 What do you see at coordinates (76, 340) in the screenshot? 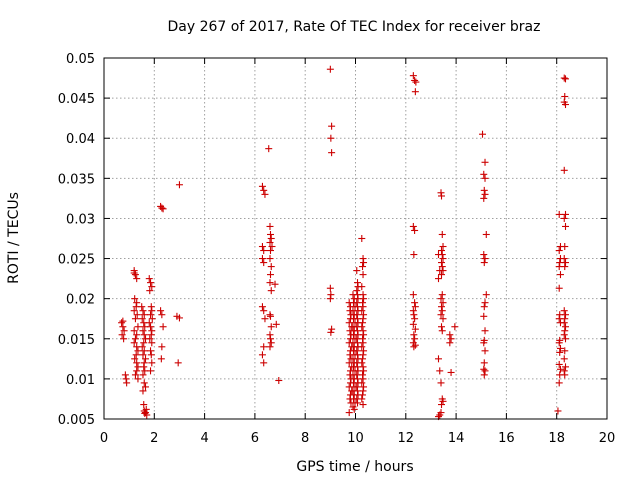
I see `y-tick-label: 0.015` at bounding box center [76, 340].